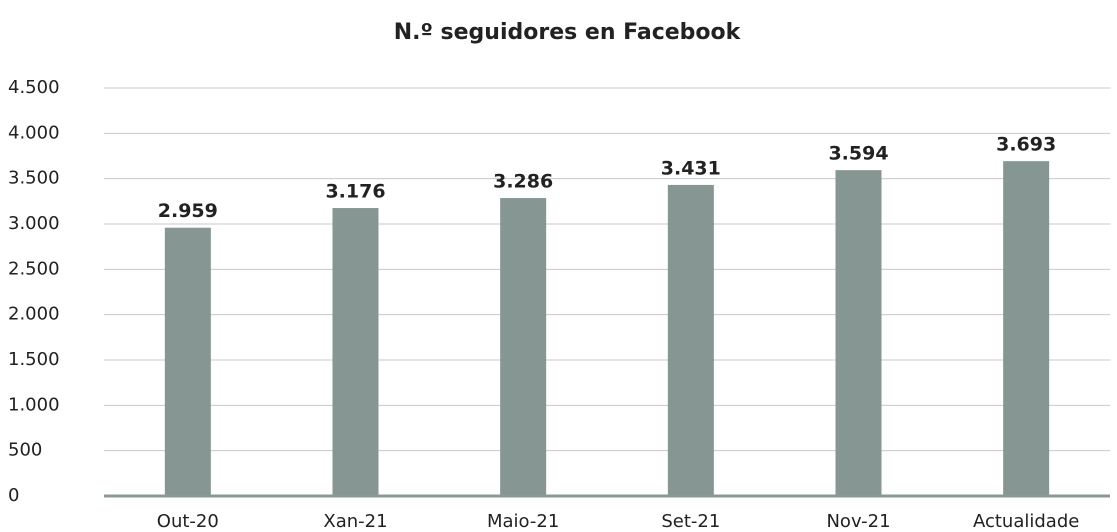 The image size is (1117, 532). What do you see at coordinates (34, 268) in the screenshot?
I see `y-tick-label: 2.500` at bounding box center [34, 268].